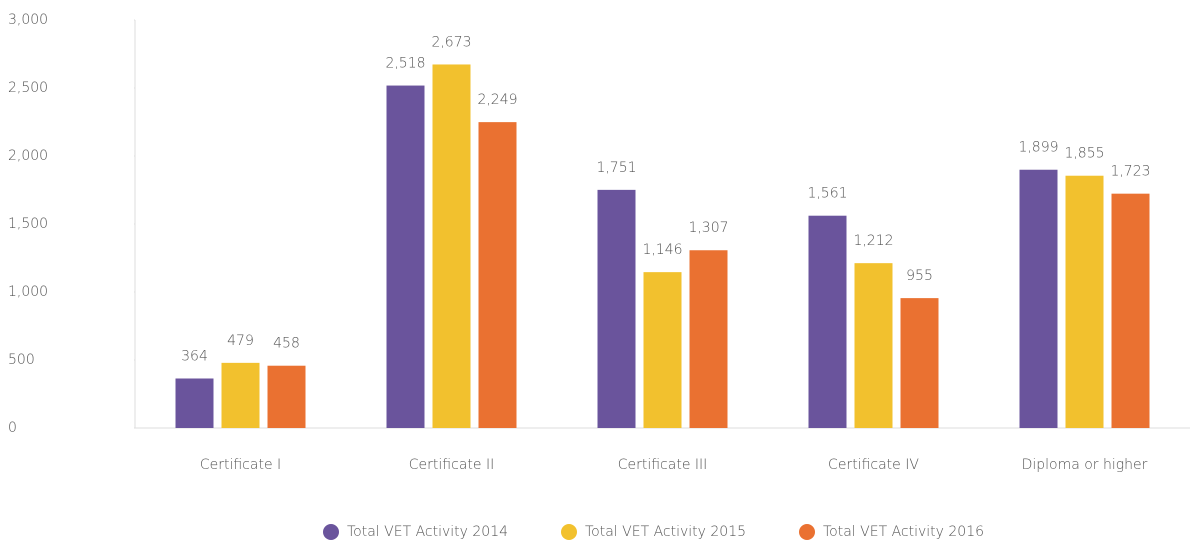 The height and width of the screenshot is (542, 1190). Describe the element at coordinates (240, 341) in the screenshot. I see `data-label: 479` at that location.